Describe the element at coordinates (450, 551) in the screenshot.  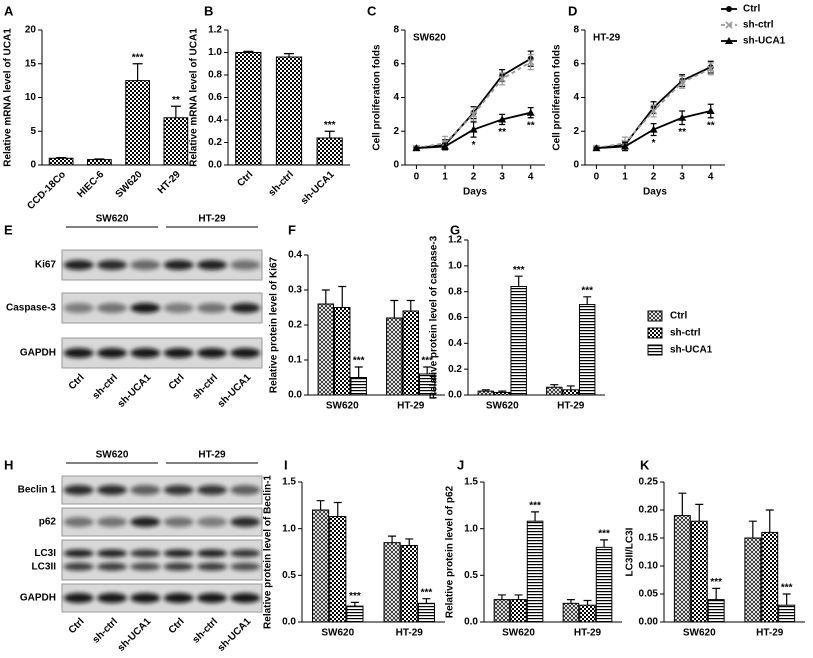
I see `y-axis-label: Relative protein level of p62` at that location.